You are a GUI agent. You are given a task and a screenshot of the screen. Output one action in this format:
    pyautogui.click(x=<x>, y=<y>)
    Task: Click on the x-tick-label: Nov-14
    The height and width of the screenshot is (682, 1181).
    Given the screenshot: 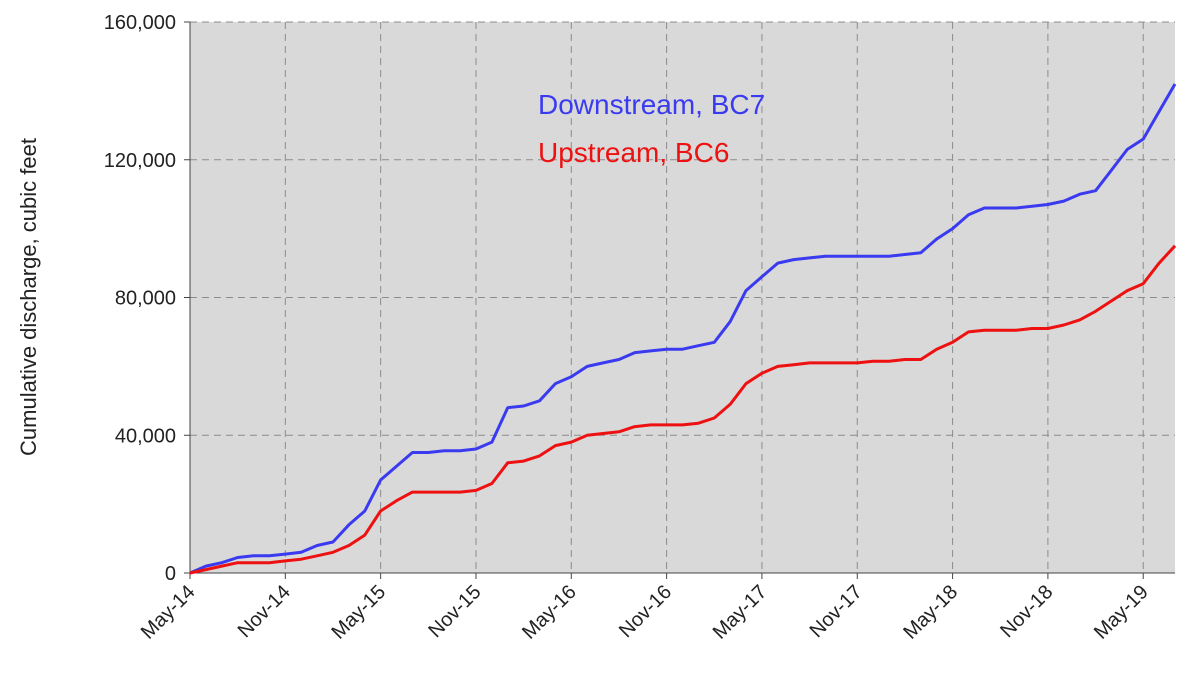 What is the action you would take?
    pyautogui.click(x=264, y=611)
    